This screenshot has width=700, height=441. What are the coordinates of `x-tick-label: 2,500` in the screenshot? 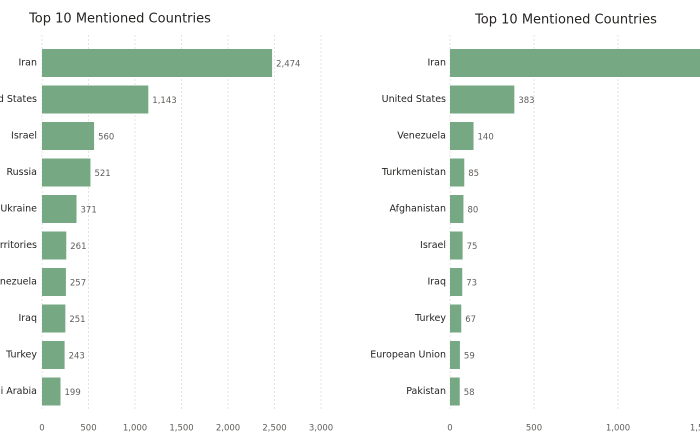 It's located at (274, 429).